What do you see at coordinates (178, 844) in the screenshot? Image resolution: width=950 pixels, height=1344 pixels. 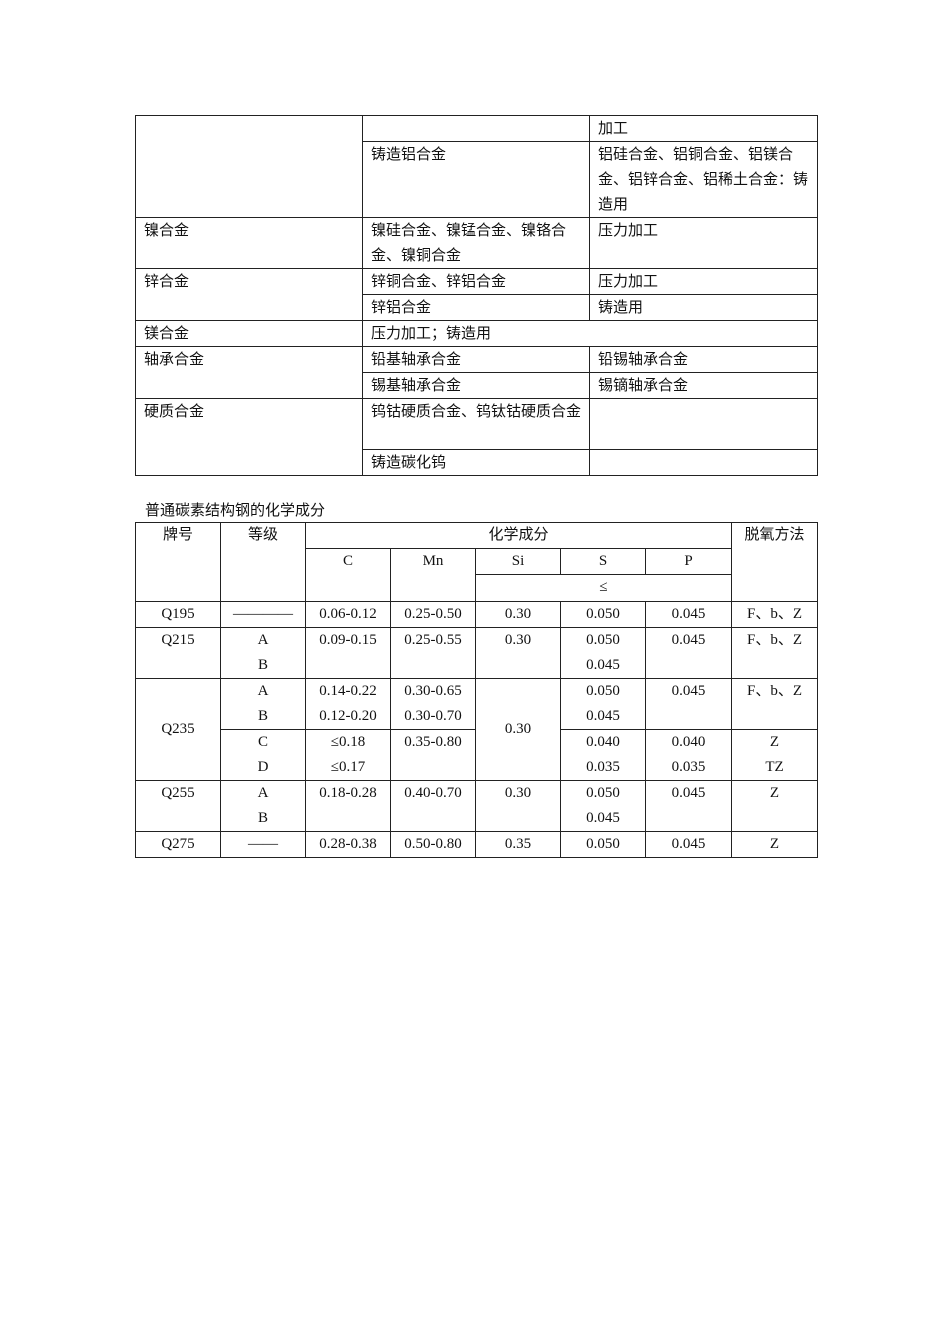 I see `cell-no: Q275` at bounding box center [178, 844].